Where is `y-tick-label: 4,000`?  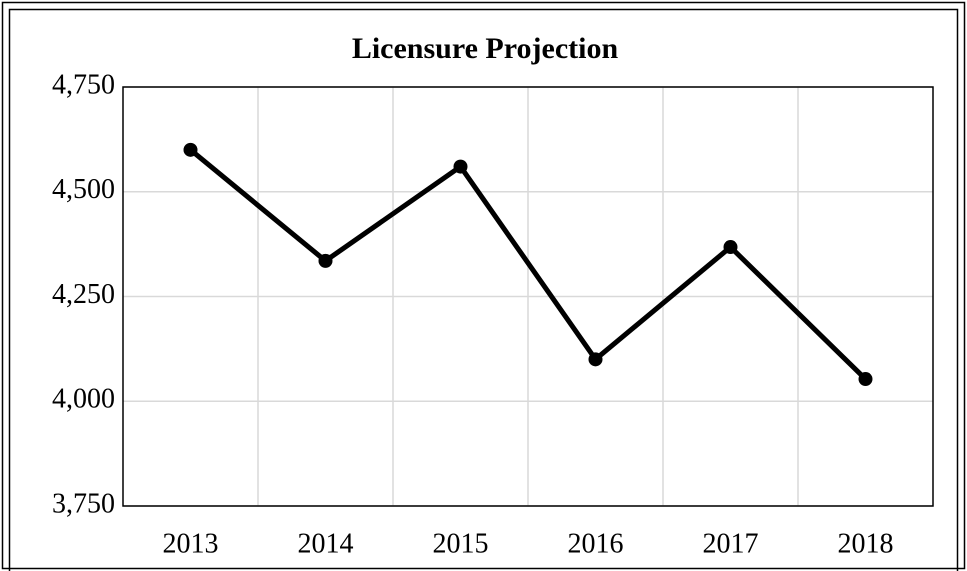 y-tick-label: 4,000 is located at coordinates (83, 399).